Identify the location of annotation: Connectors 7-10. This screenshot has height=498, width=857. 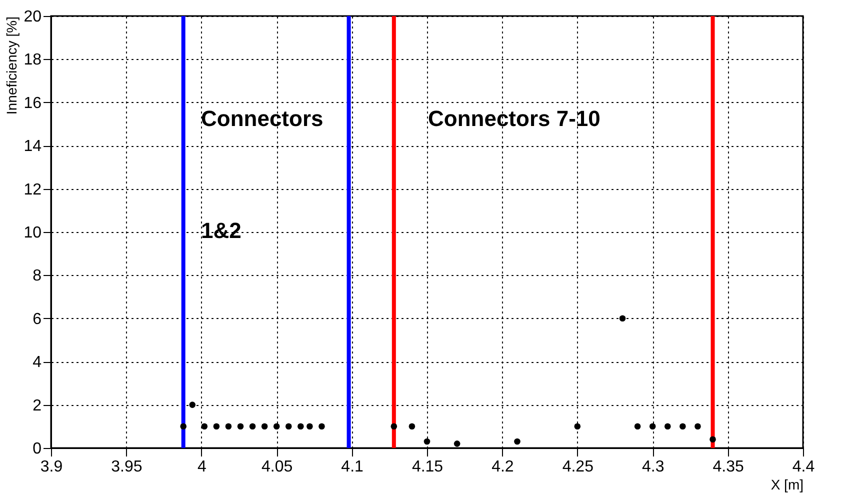
(514, 118).